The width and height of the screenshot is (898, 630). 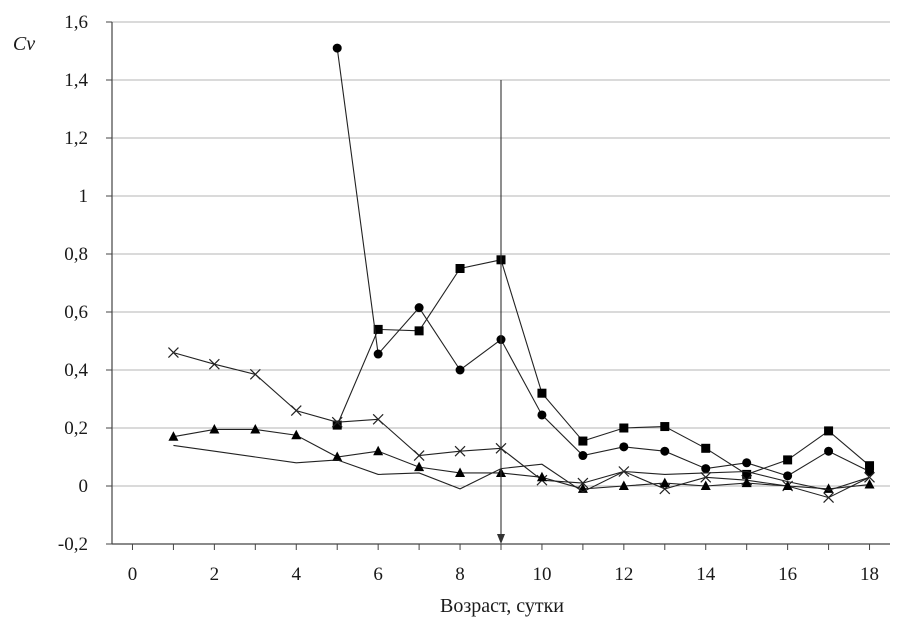 What do you see at coordinates (460, 574) in the screenshot?
I see `x-tick-label: 8` at bounding box center [460, 574].